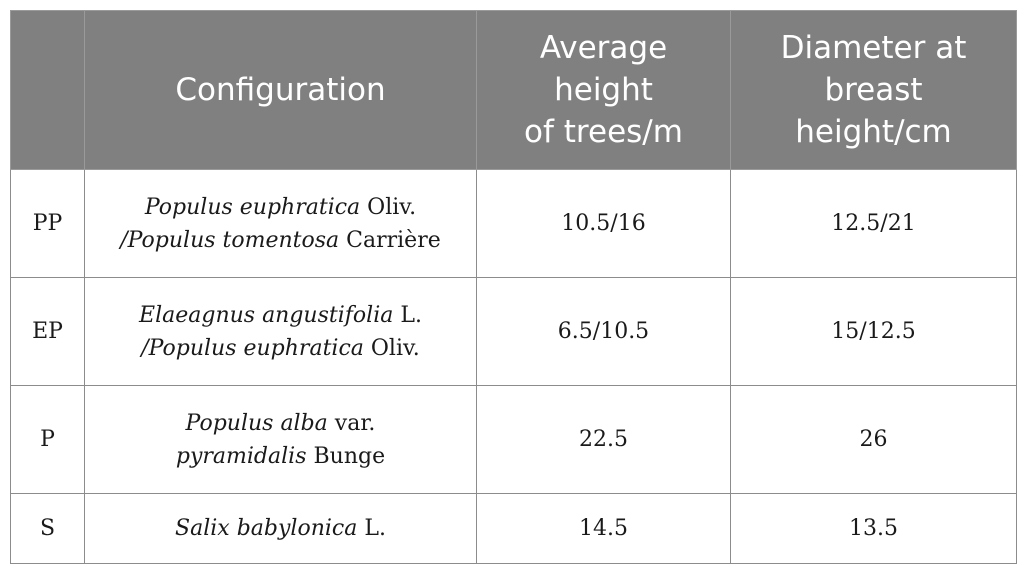 The width and height of the screenshot is (1025, 574). I want to click on config-line: Elaeagnus angustifolia L., so click(280, 315).